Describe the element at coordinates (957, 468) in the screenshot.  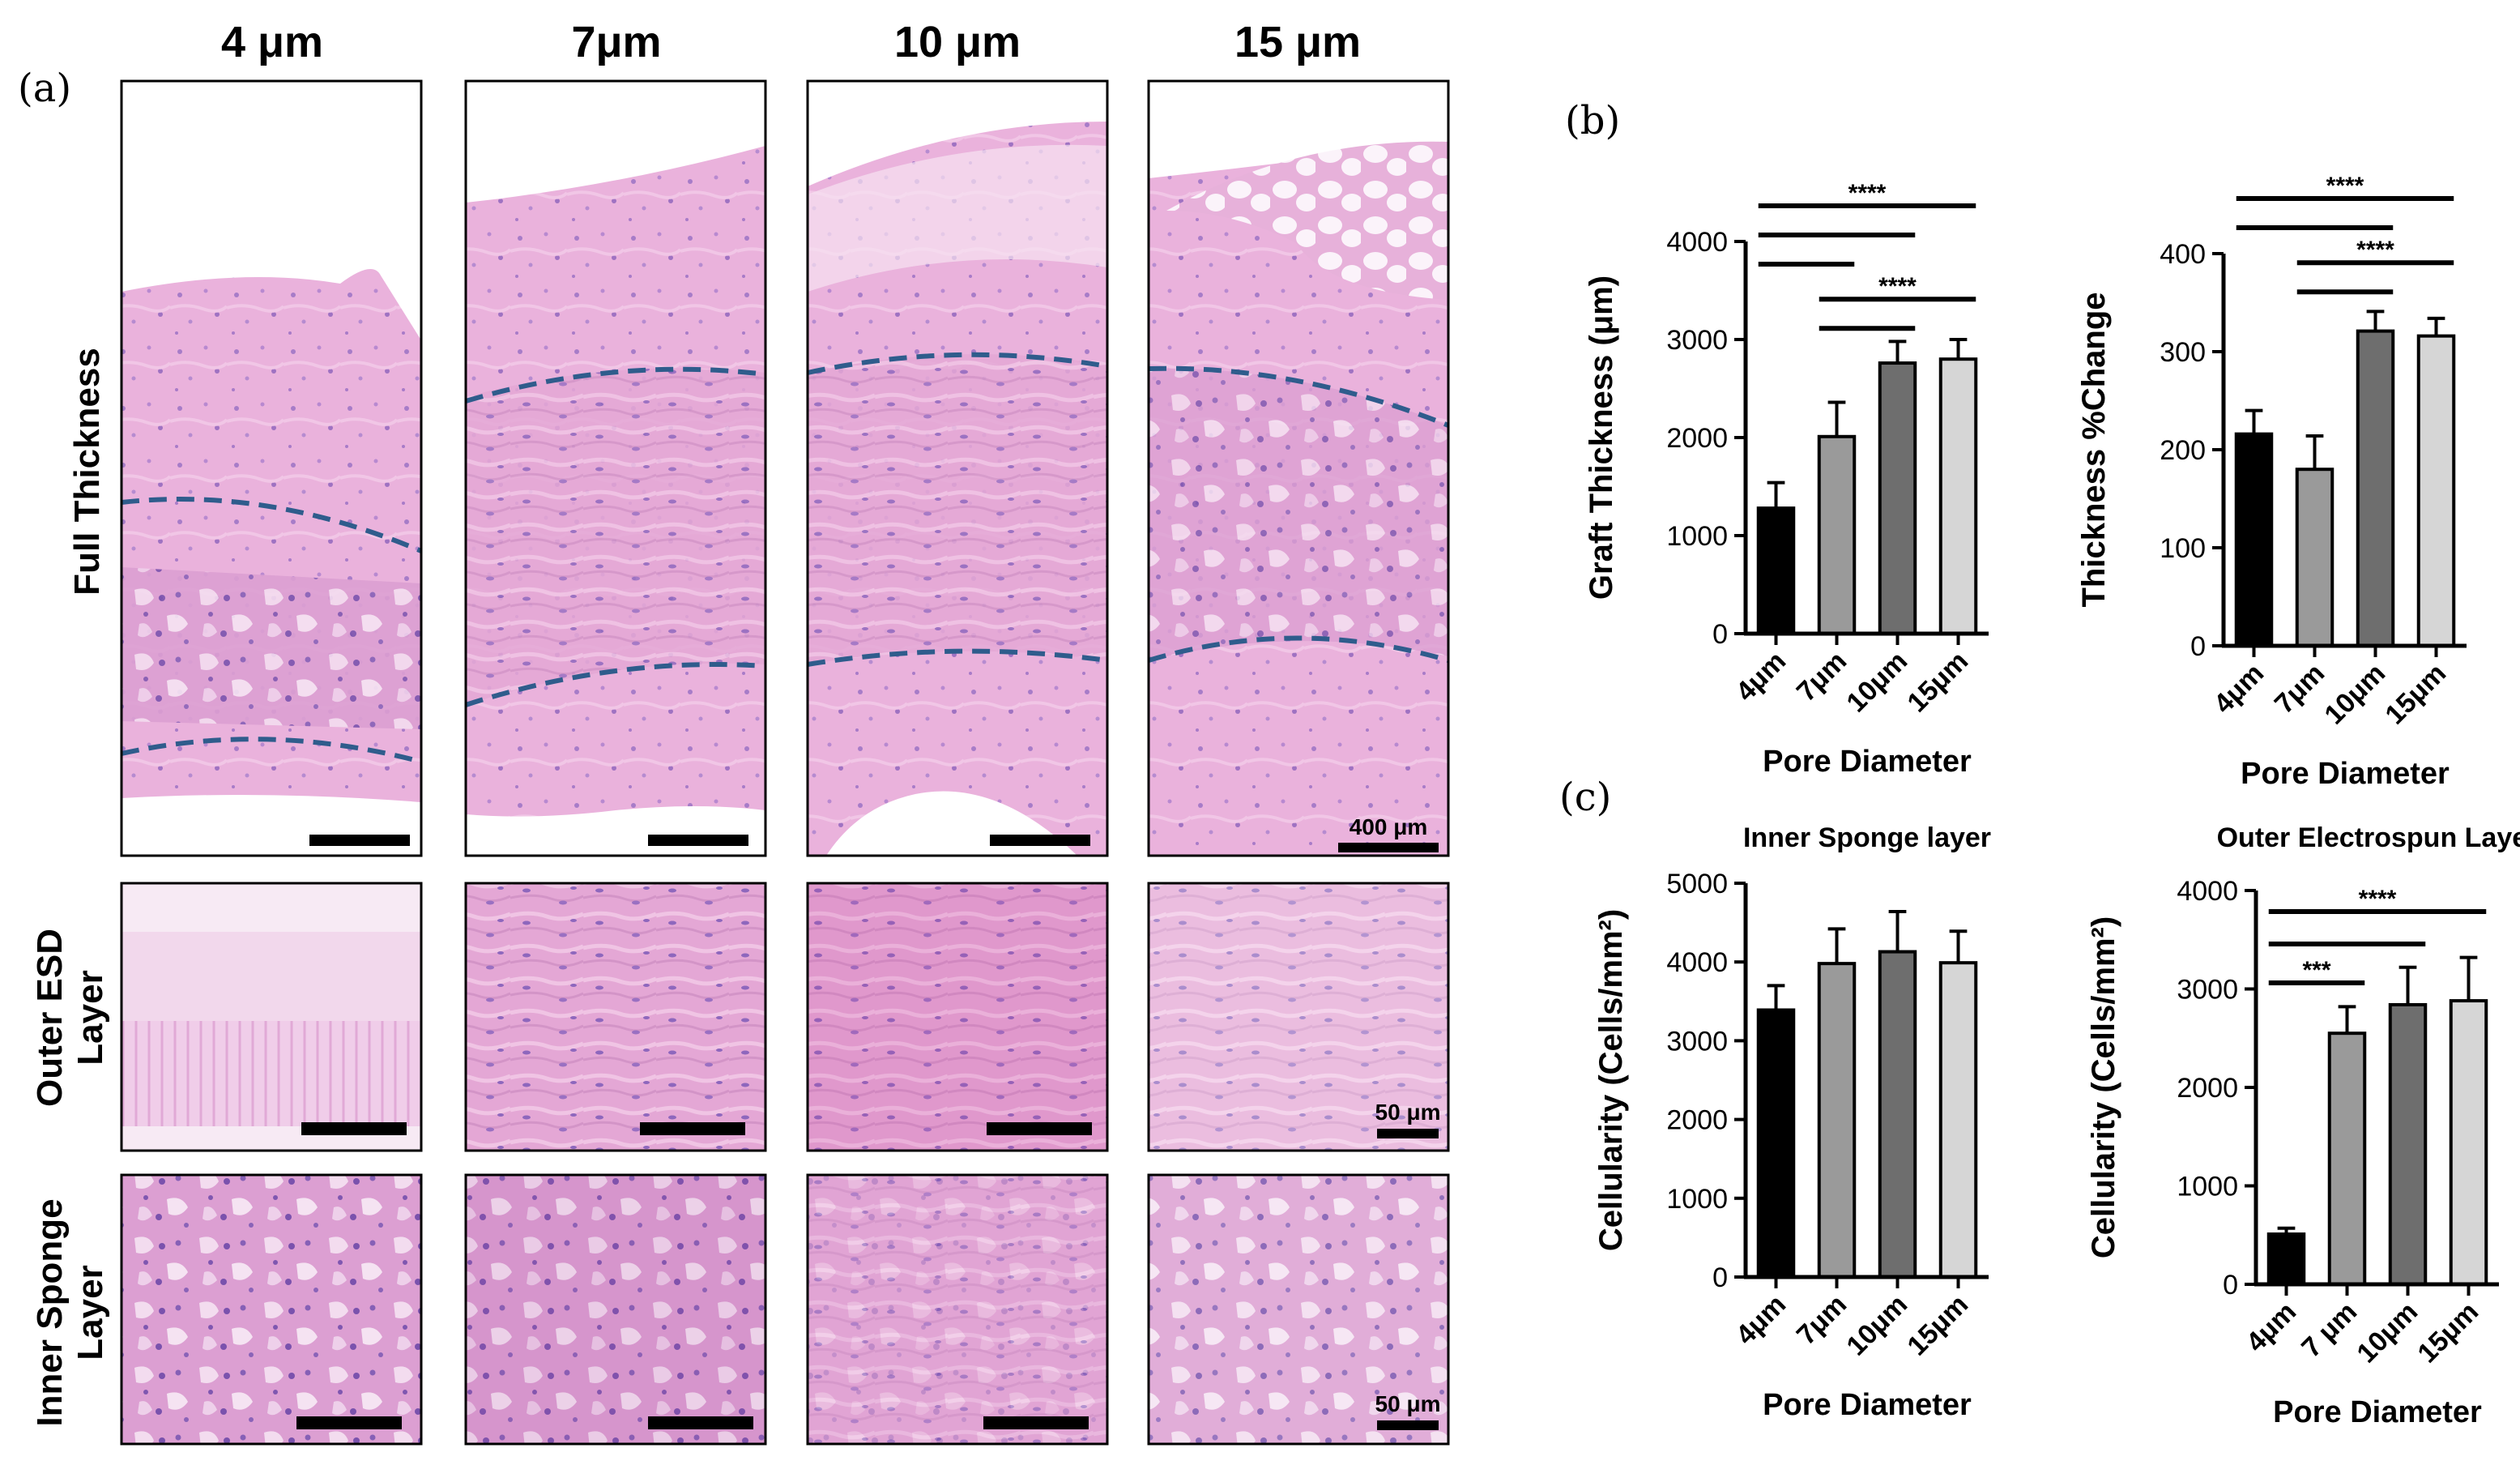
I see `image-full-thickness-10um` at that location.